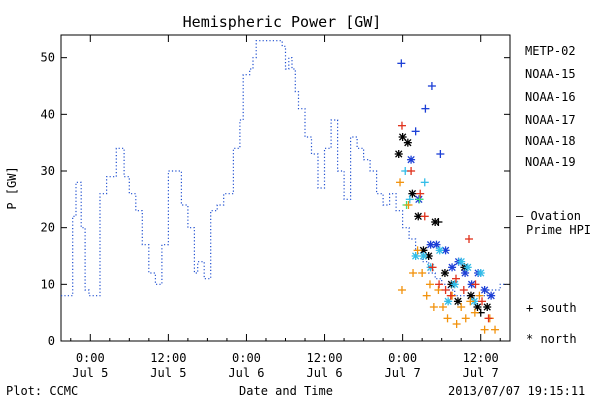  I want to click on legend-marker-south: + south, so click(551, 308).